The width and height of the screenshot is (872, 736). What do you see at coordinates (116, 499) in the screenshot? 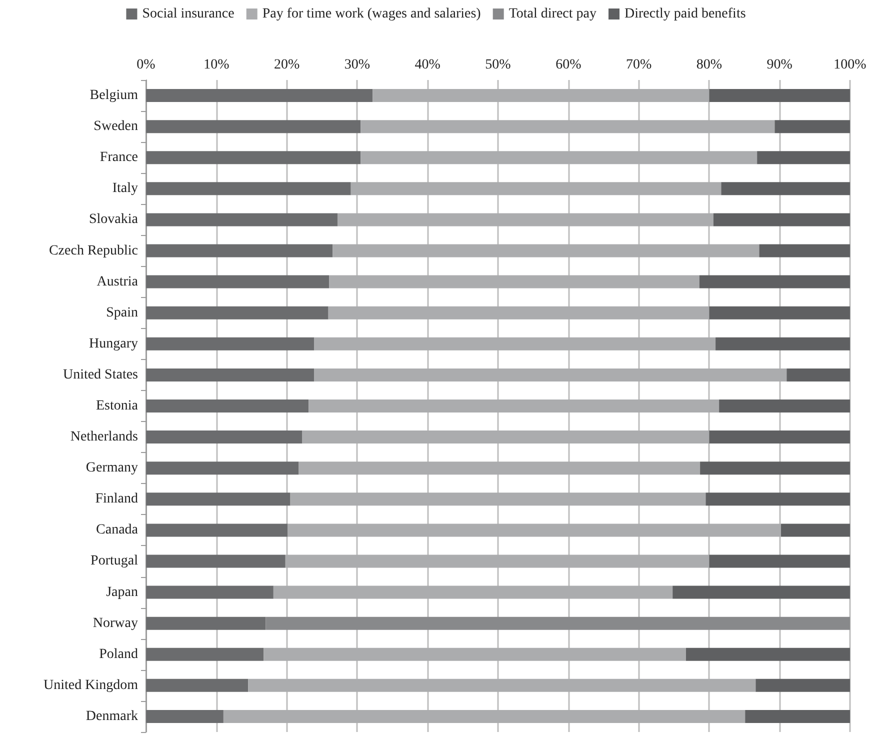
I see `y-tick-label: Finland` at bounding box center [116, 499].